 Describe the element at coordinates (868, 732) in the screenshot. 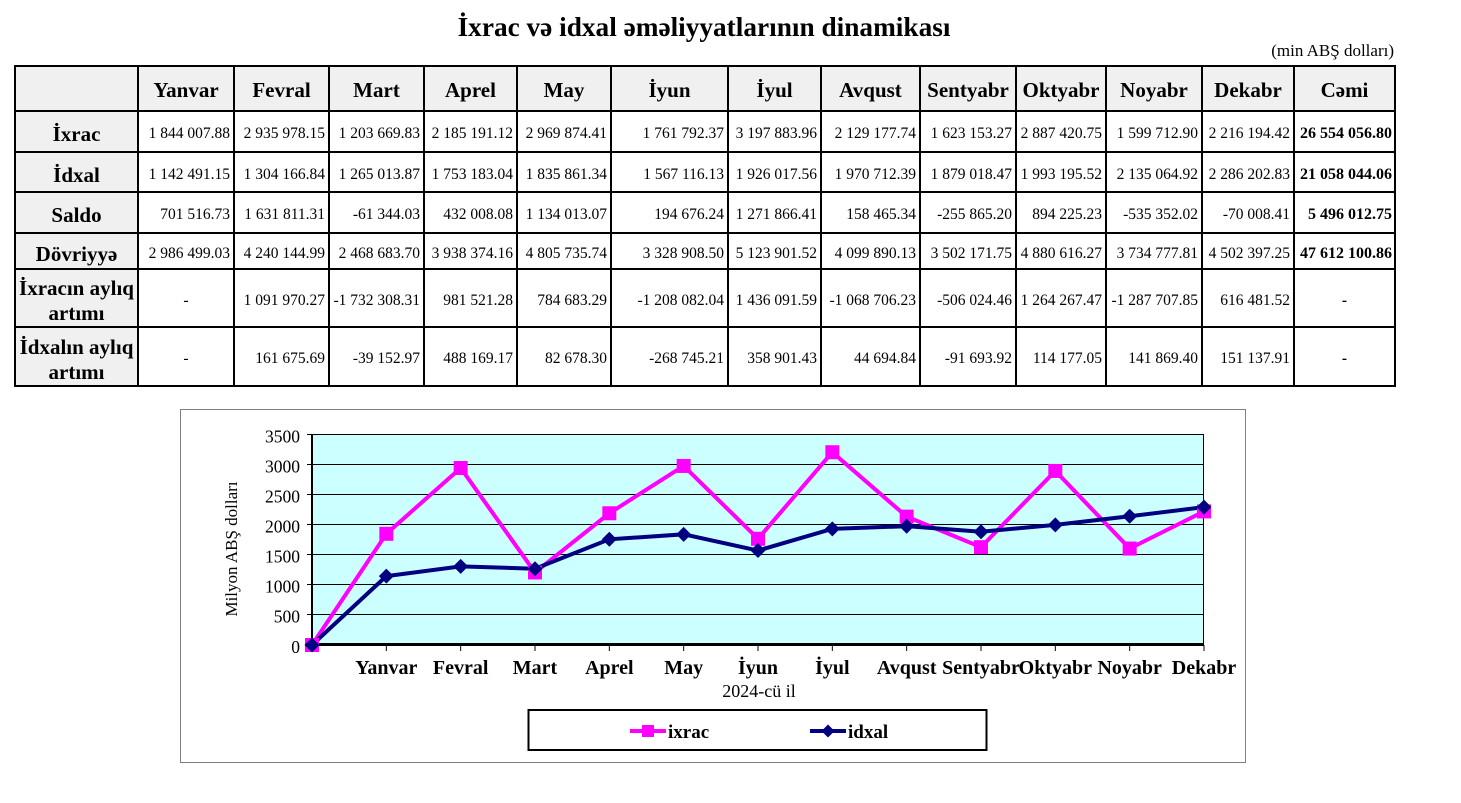

I see `svg-text: idxal` at that location.